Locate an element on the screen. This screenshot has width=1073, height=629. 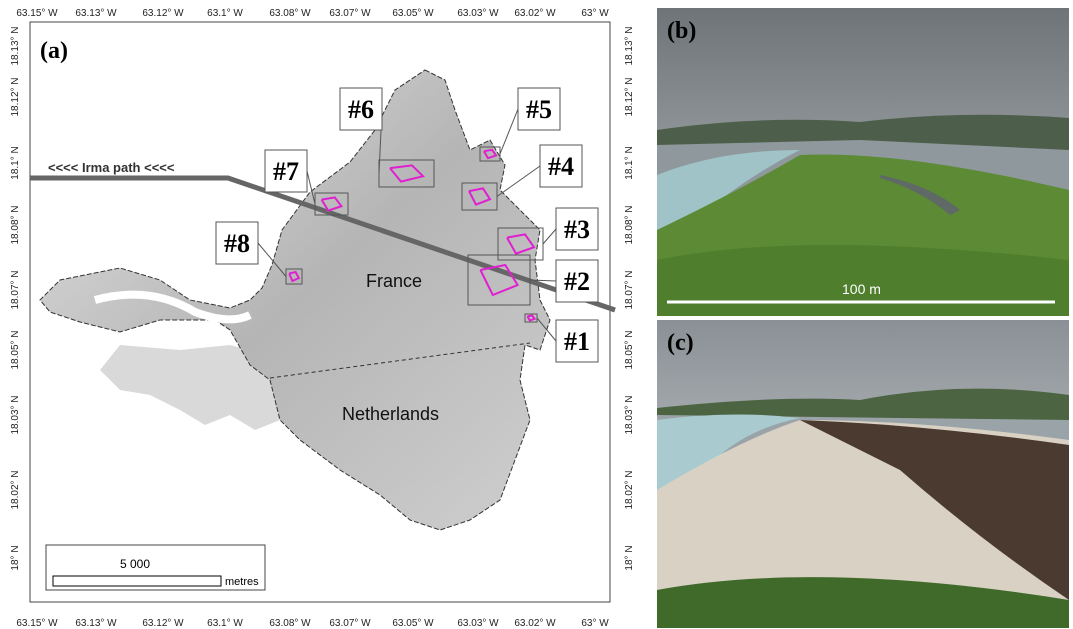
site-label: #5 is located at coordinates (539, 109).